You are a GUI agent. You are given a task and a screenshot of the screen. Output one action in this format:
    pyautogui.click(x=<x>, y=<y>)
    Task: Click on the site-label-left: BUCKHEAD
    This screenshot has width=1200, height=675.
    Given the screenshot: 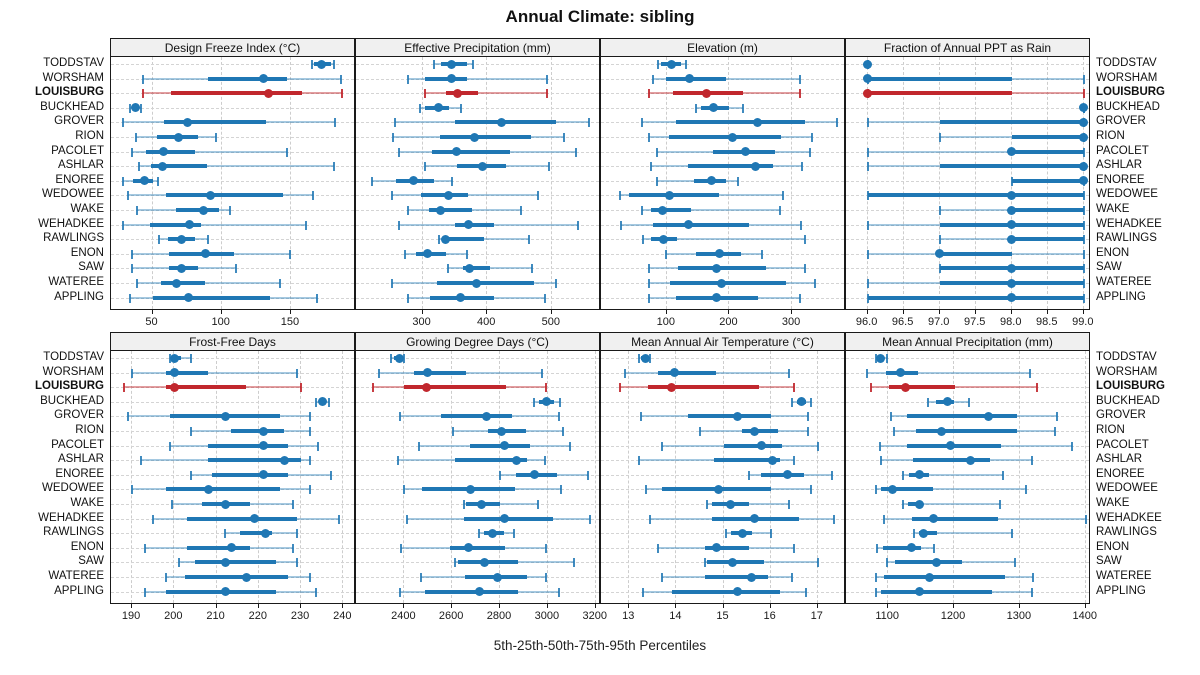 What is the action you would take?
    pyautogui.click(x=72, y=400)
    